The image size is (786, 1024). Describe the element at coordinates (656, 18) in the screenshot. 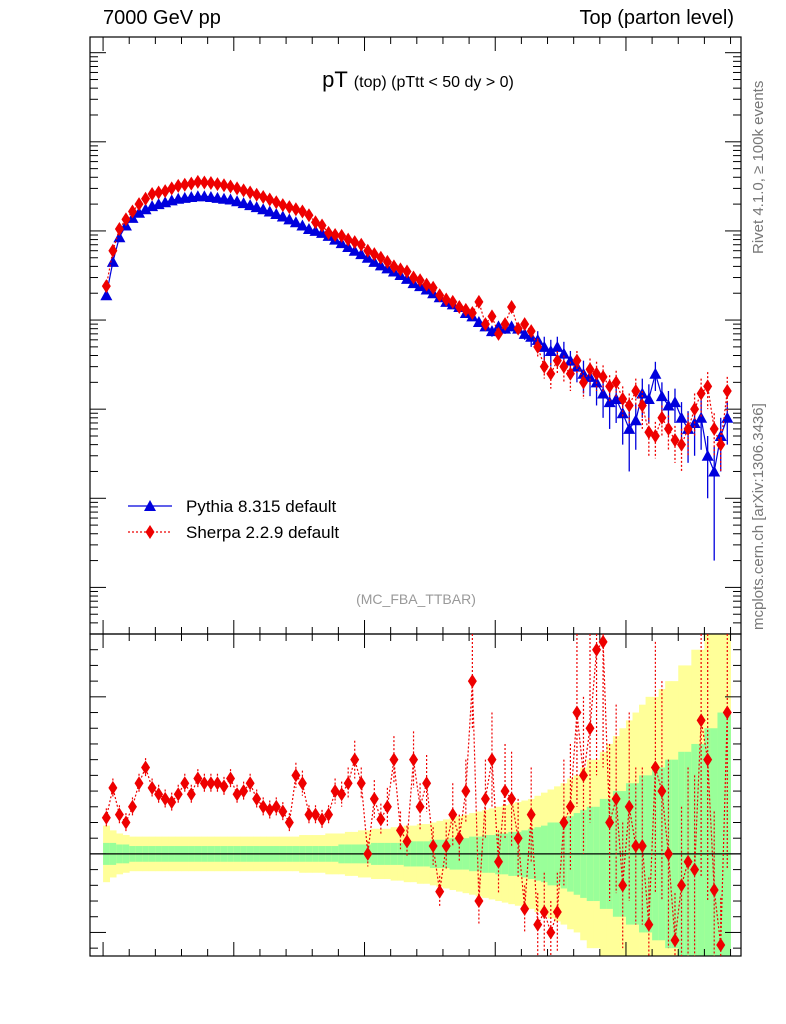

I see `header-right: Top (parton level)` at that location.